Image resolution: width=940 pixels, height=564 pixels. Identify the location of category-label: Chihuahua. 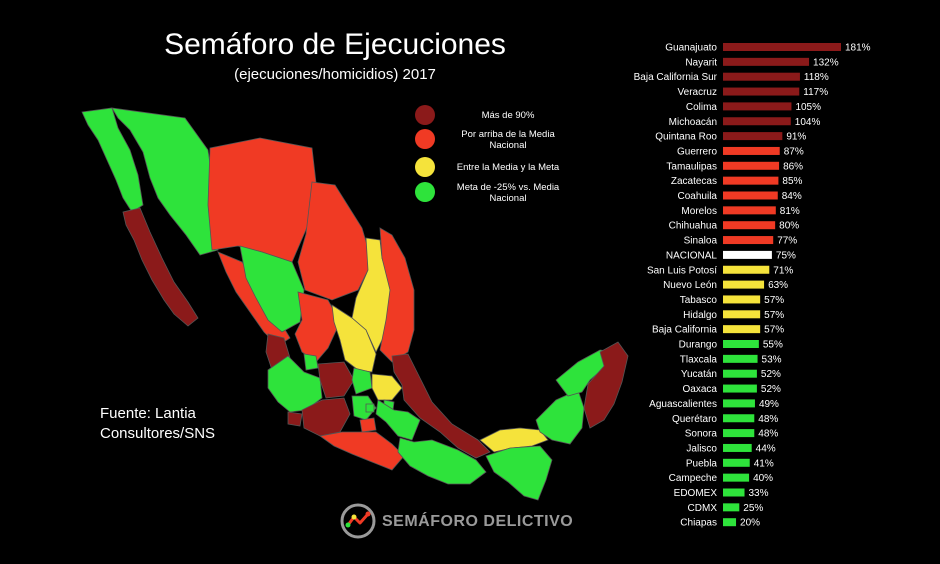
(693, 226).